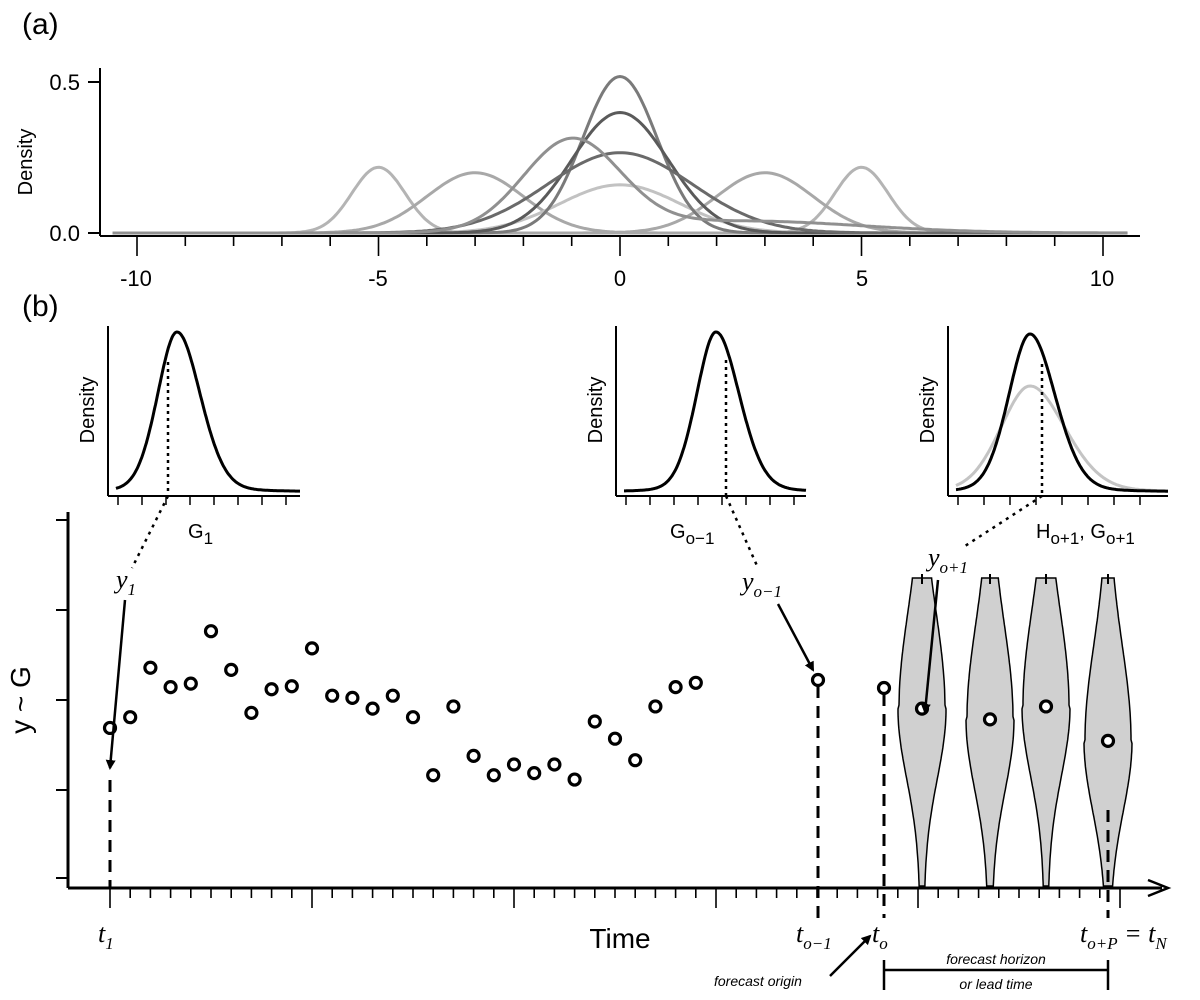  Describe the element at coordinates (880, 936) in the screenshot. I see `label-to: to` at that location.